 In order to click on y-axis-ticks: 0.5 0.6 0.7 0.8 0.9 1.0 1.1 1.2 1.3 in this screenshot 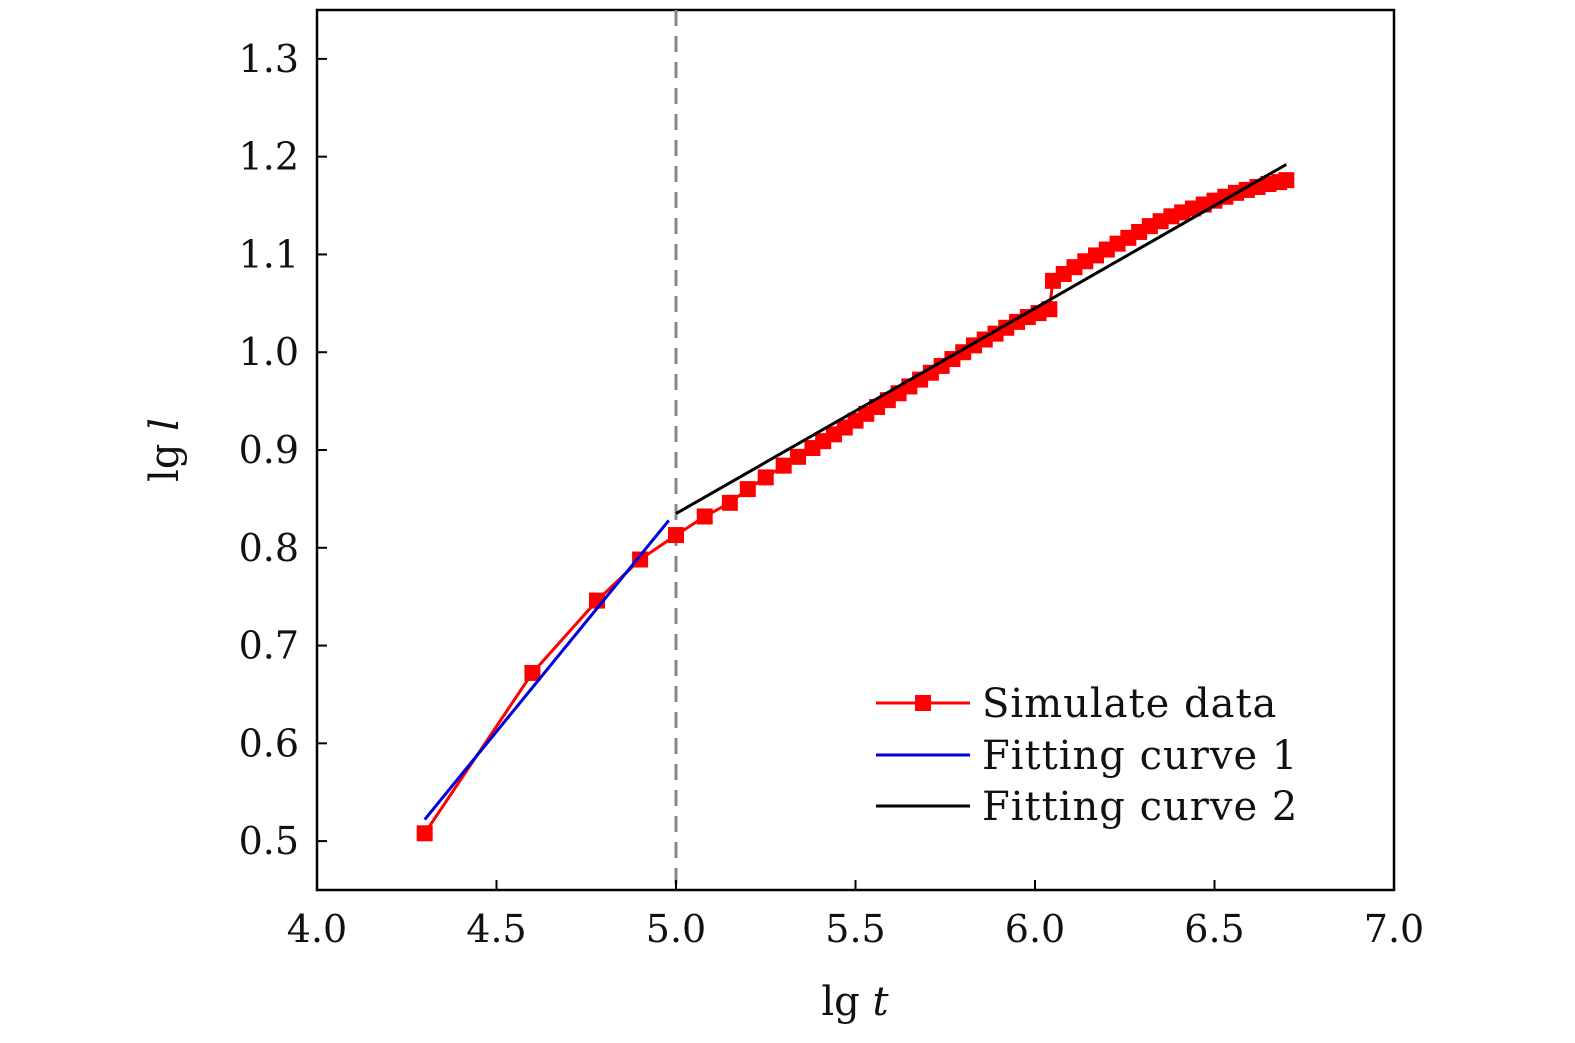, I will do `click(283, 450)`.